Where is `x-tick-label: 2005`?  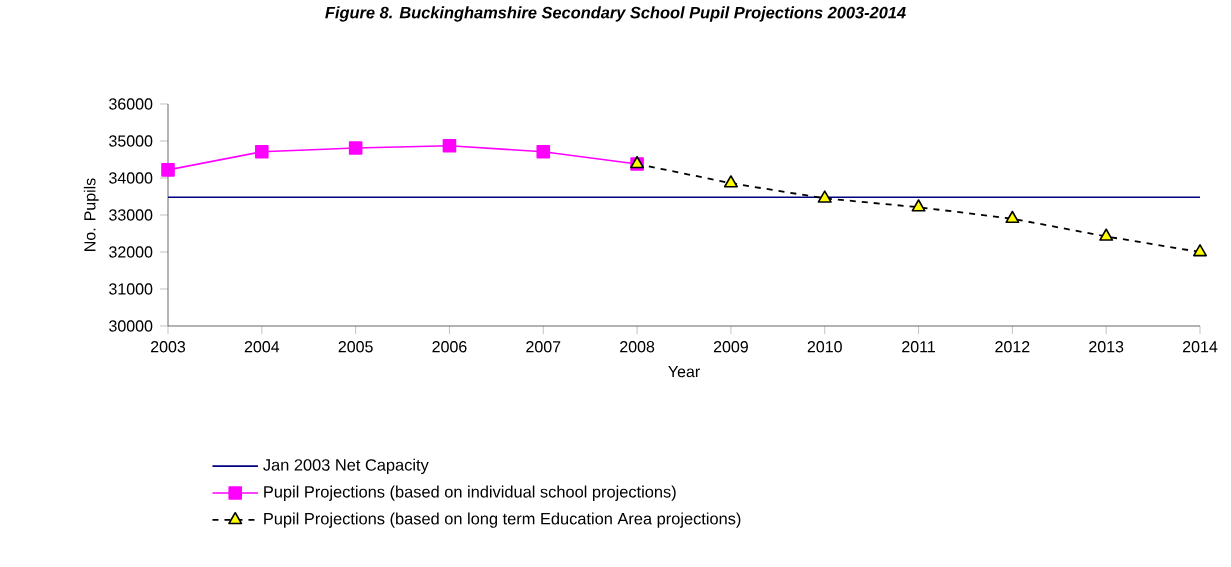 x-tick-label: 2005 is located at coordinates (355, 347).